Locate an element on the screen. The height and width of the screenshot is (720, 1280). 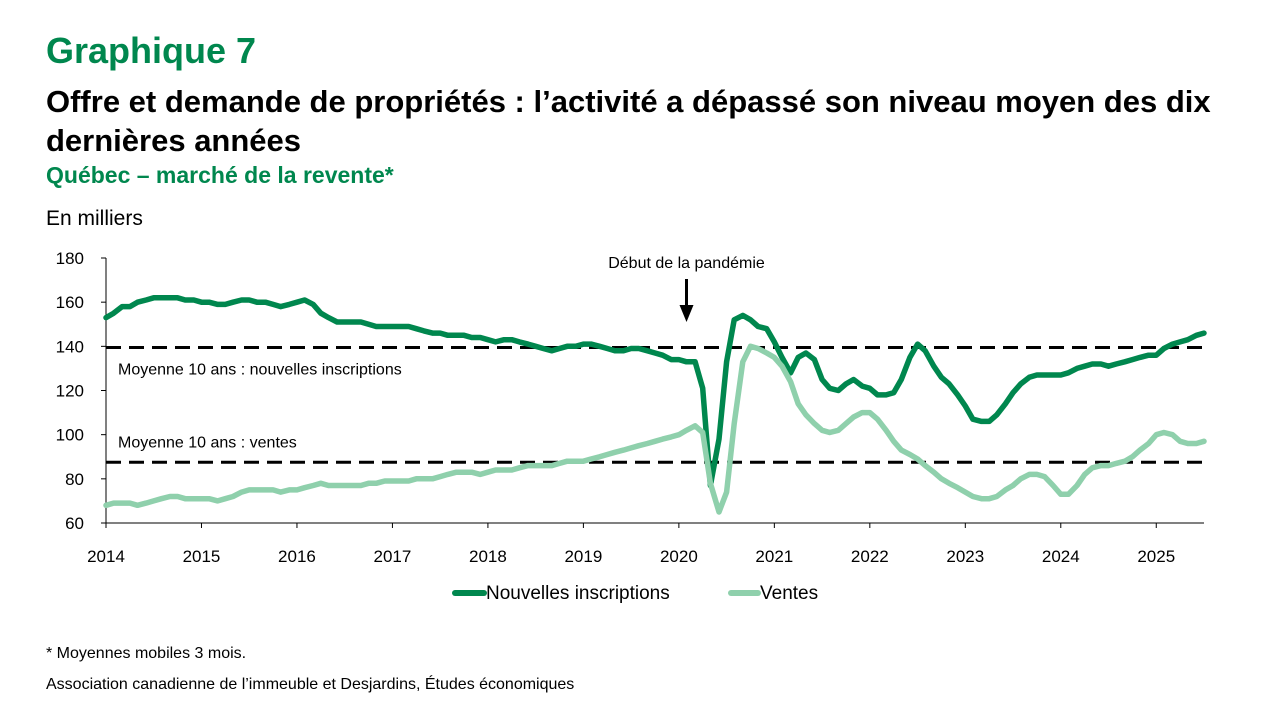
legend-label-ventes: Ventes is located at coordinates (789, 593).